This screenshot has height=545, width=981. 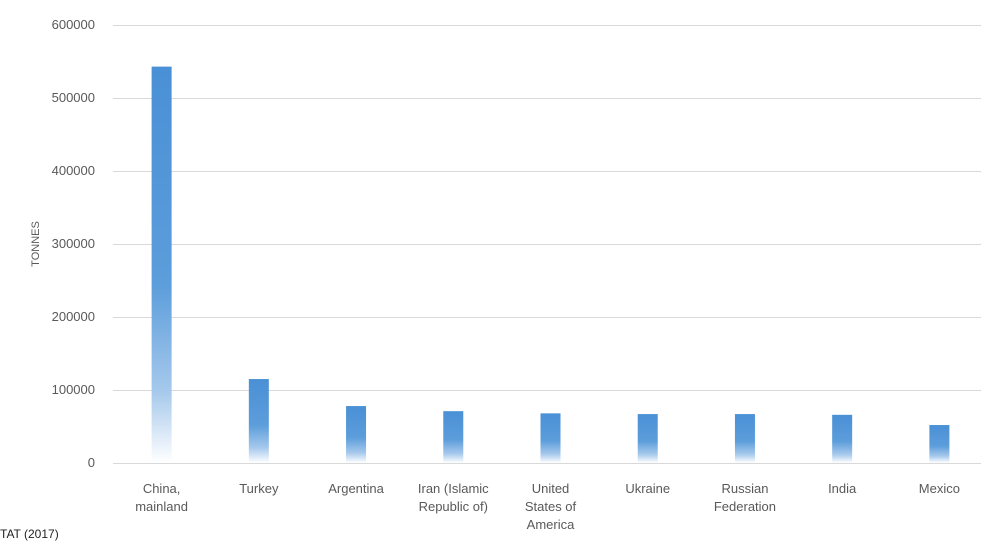 I want to click on x-category-label-line: United, so click(x=551, y=488).